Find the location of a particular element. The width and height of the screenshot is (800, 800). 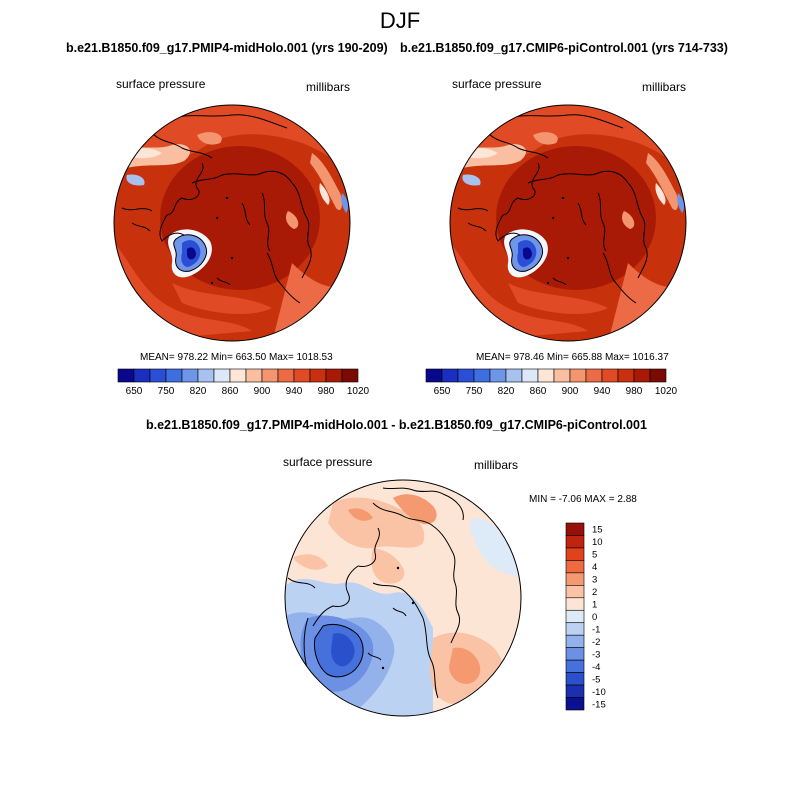

left-colorbar-label: 650 is located at coordinates (134, 391).